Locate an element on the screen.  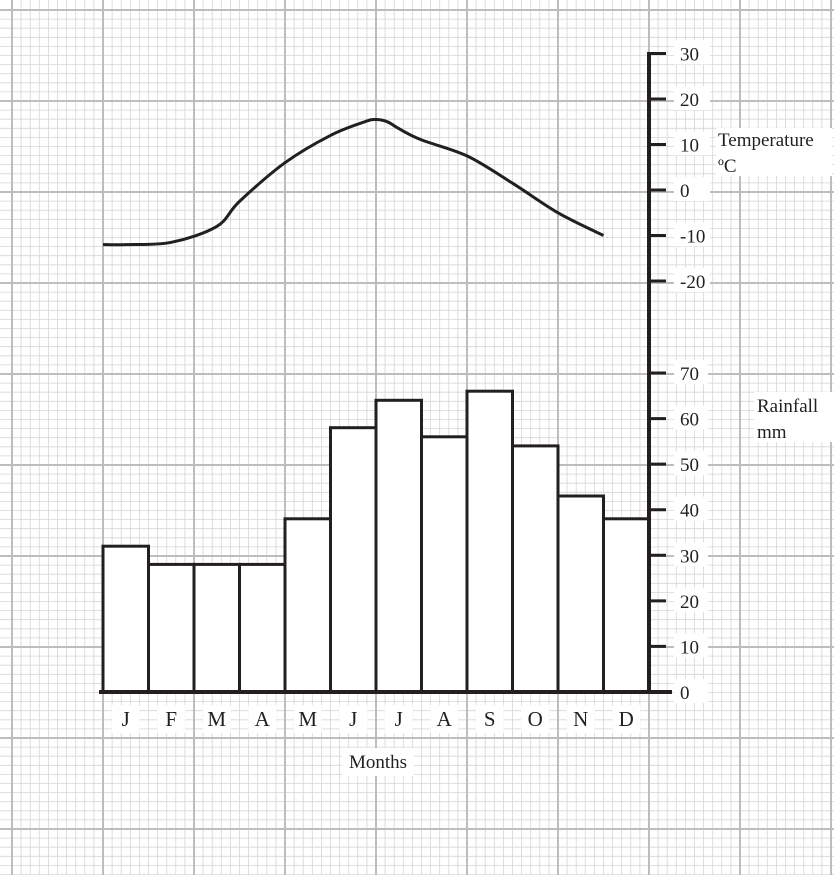
temperature-line is located at coordinates (353, 182).